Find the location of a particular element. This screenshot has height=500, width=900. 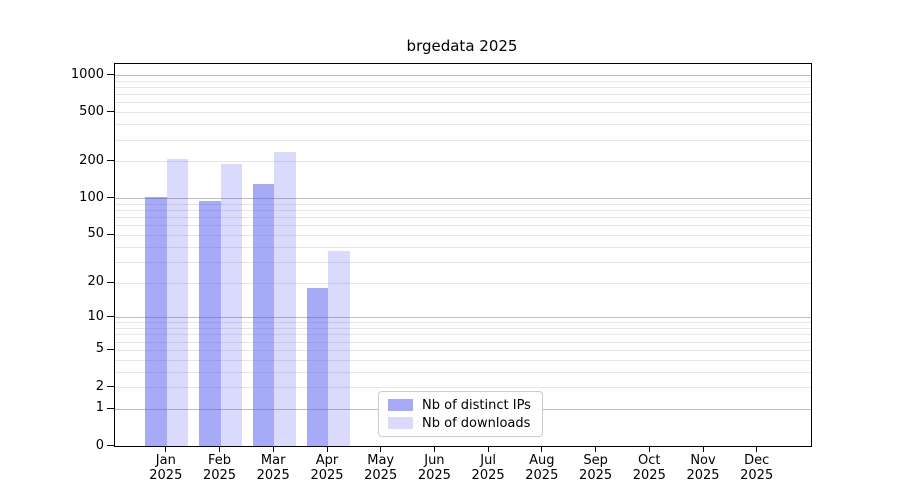

x-tick-label-year-sep: 2025 is located at coordinates (596, 475).